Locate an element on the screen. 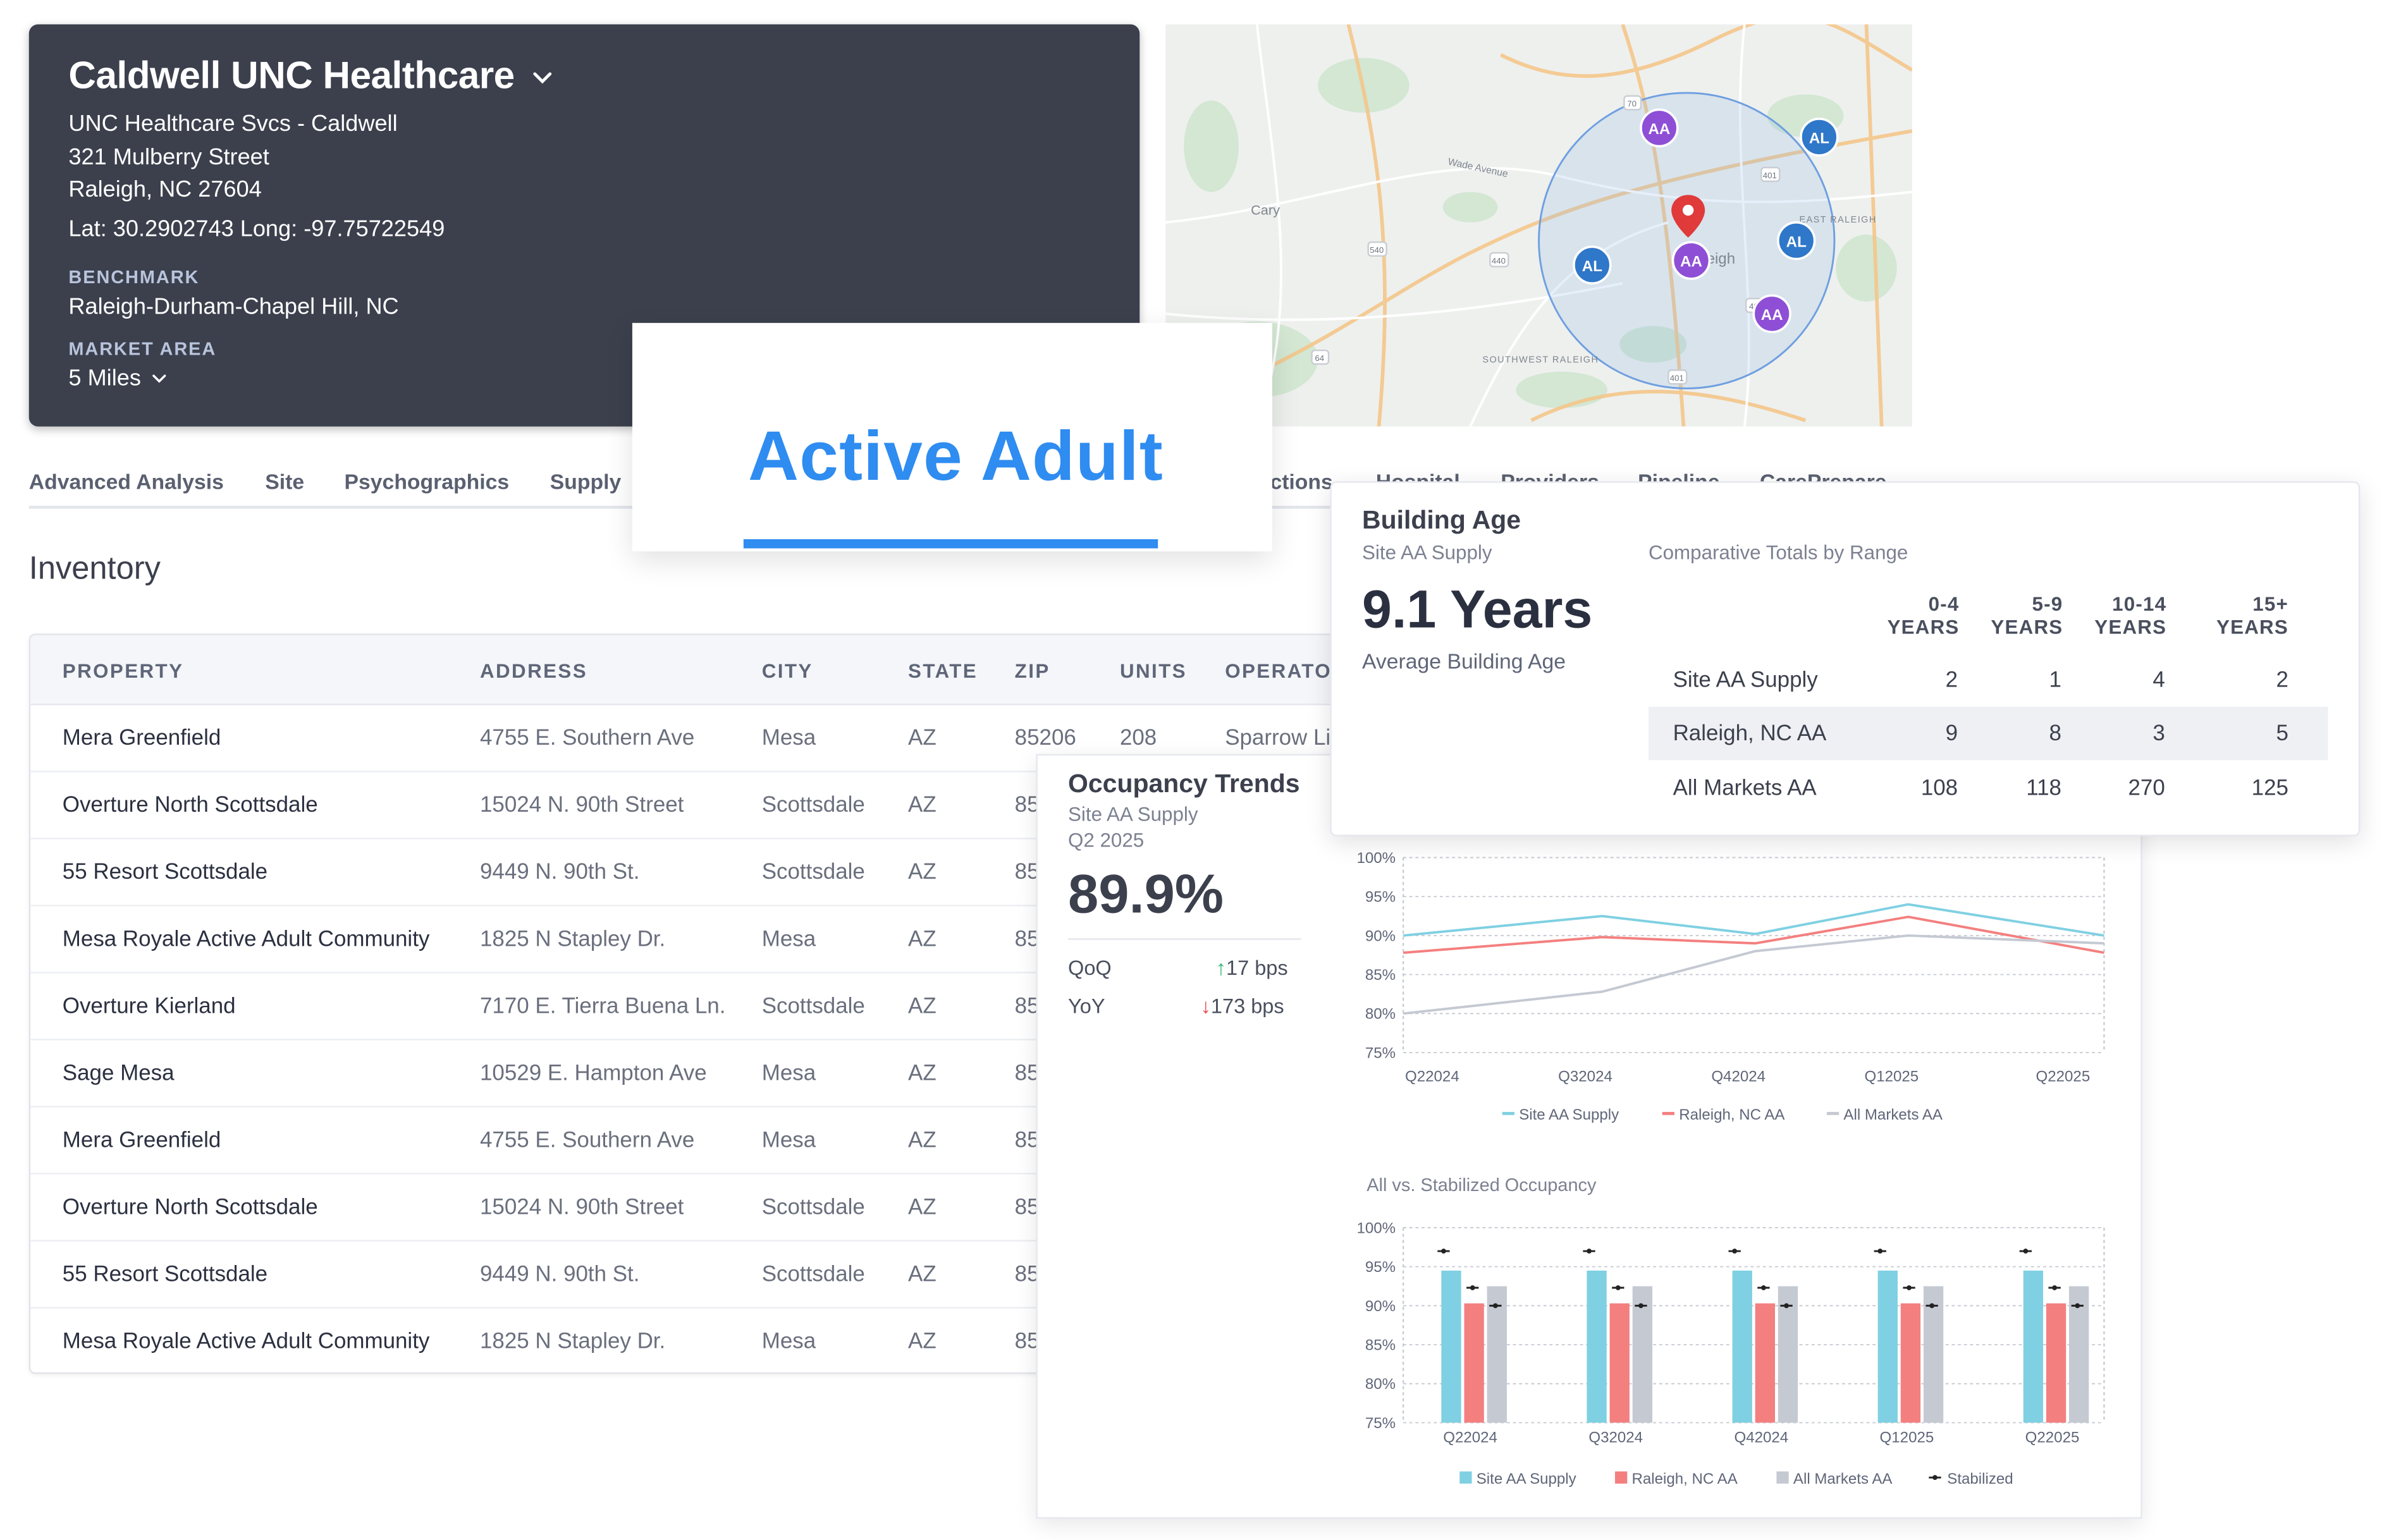 The height and width of the screenshot is (1540, 2389). table-cell: AZ is located at coordinates (922, 1006).